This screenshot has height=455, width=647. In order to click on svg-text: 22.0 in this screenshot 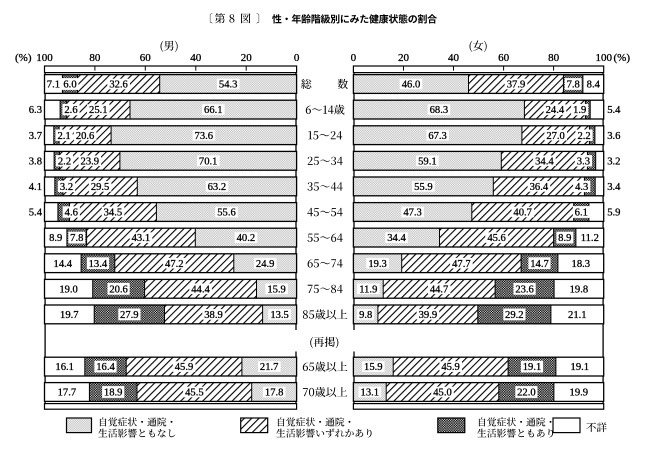, I will do `click(526, 393)`.